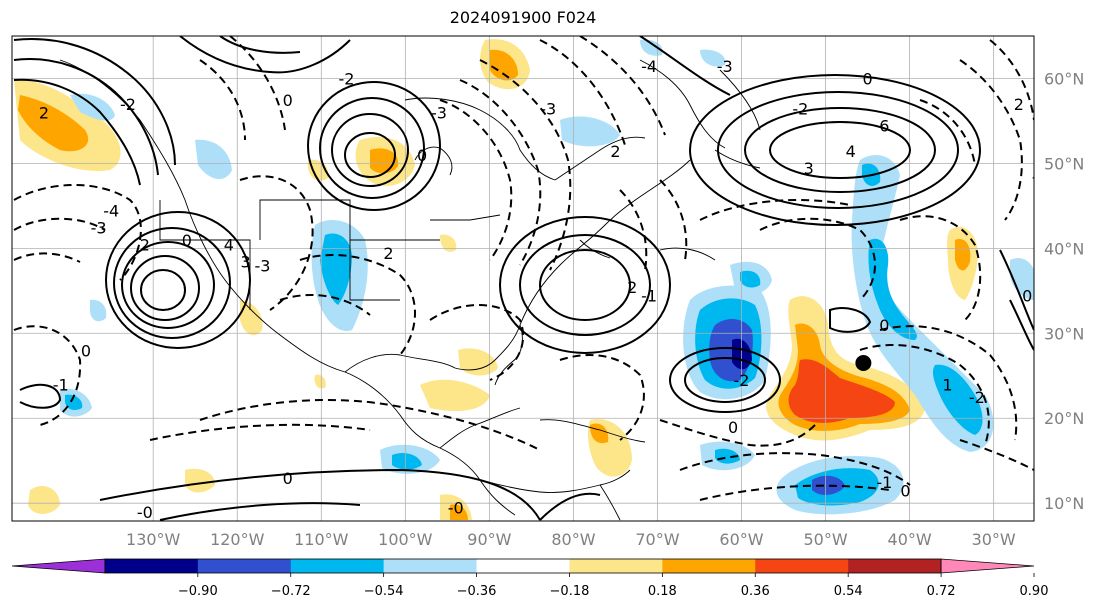 Image resolution: width=1105 pixels, height=615 pixels. What do you see at coordinates (848, 591) in the screenshot?
I see `colorbar-tick-label: 0.54` at bounding box center [848, 591].